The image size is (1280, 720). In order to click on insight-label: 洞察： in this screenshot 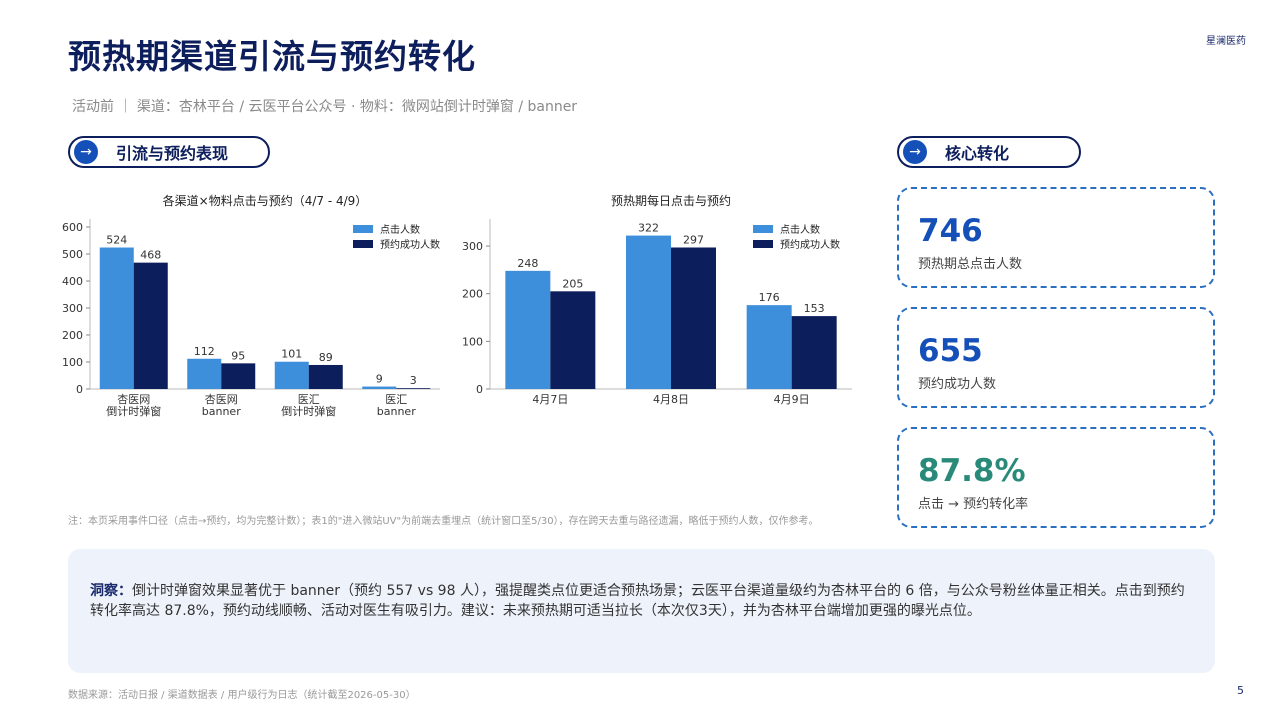, I will do `click(111, 591)`.